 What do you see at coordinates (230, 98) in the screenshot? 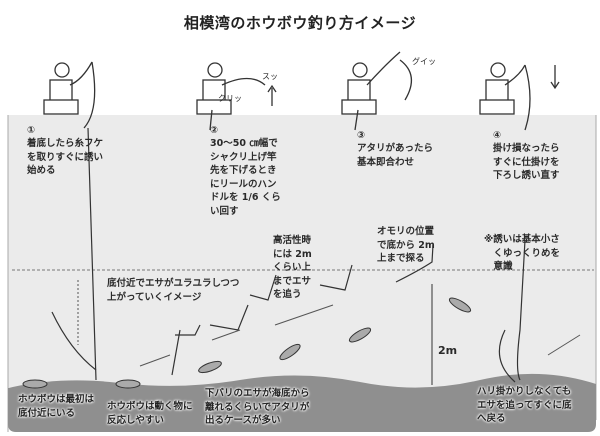
I see `sound-effect-kuri: クリッ` at bounding box center [230, 98].